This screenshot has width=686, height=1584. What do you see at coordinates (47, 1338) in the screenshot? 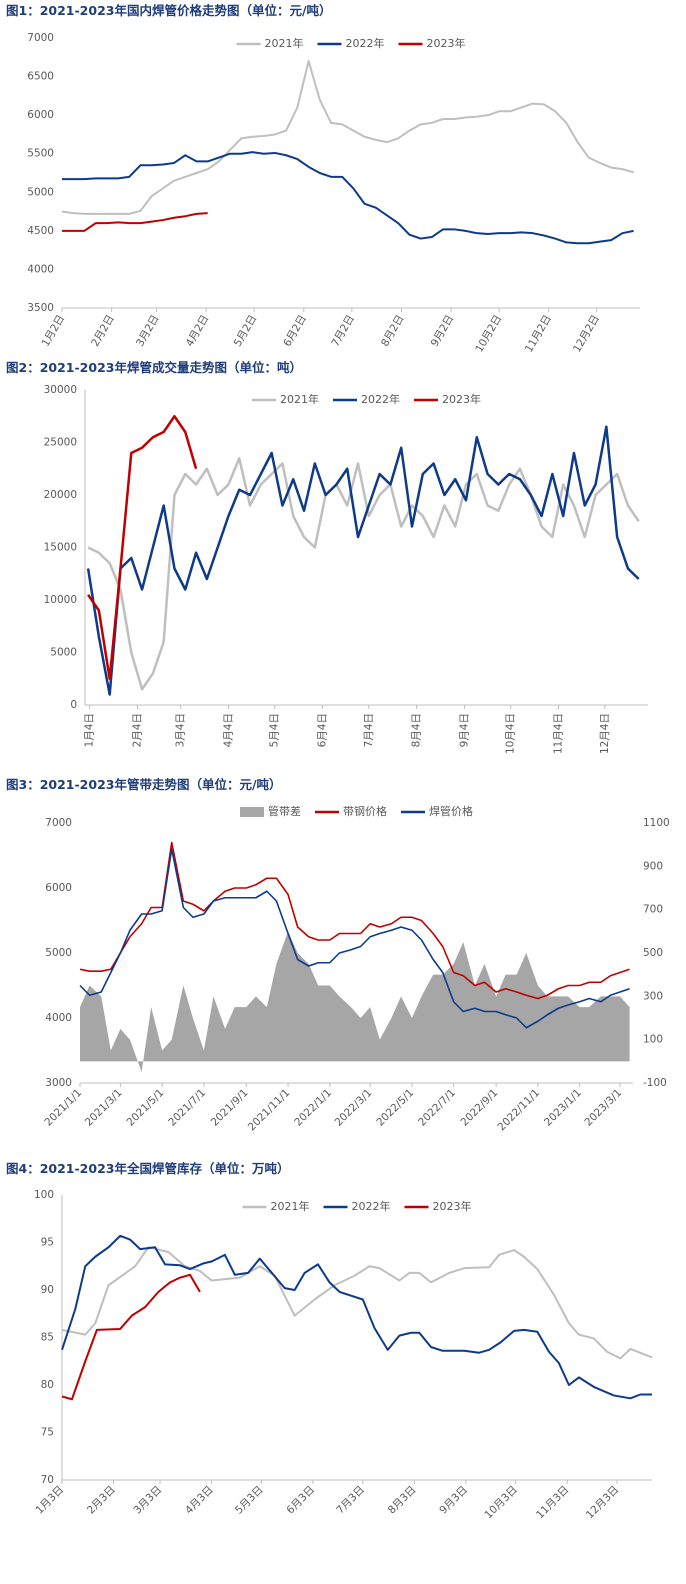
I see `y-tick-label: 85` at bounding box center [47, 1338].